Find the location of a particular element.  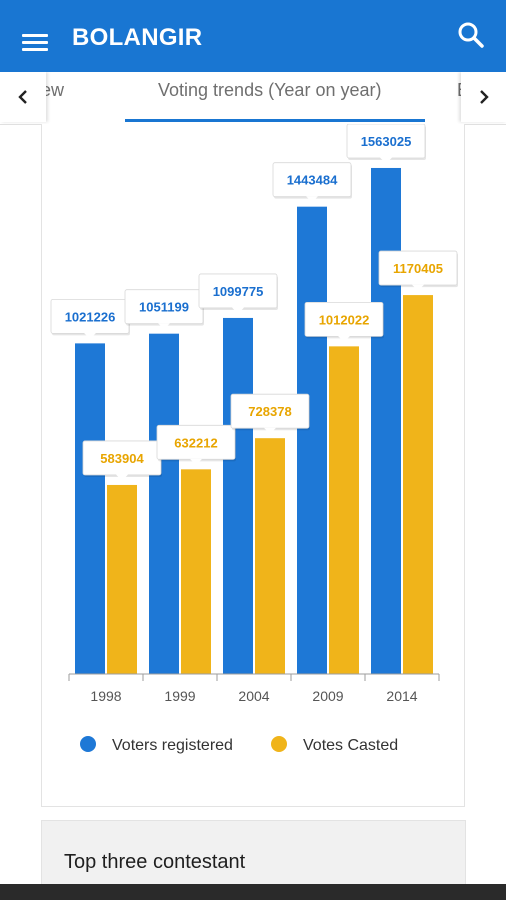

x-tick-label-2009: 2009 is located at coordinates (327, 696).